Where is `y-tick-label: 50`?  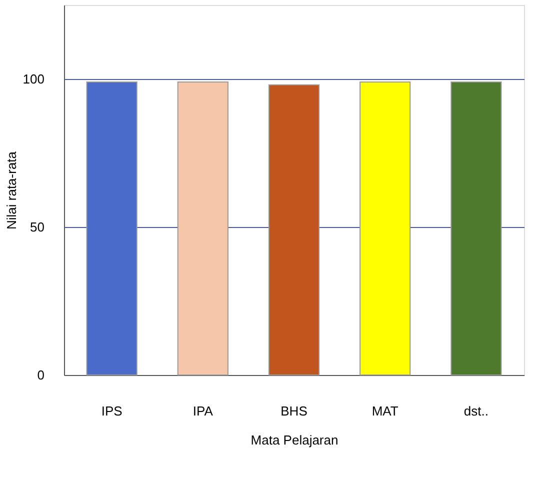
y-tick-label: 50 is located at coordinates (37, 227).